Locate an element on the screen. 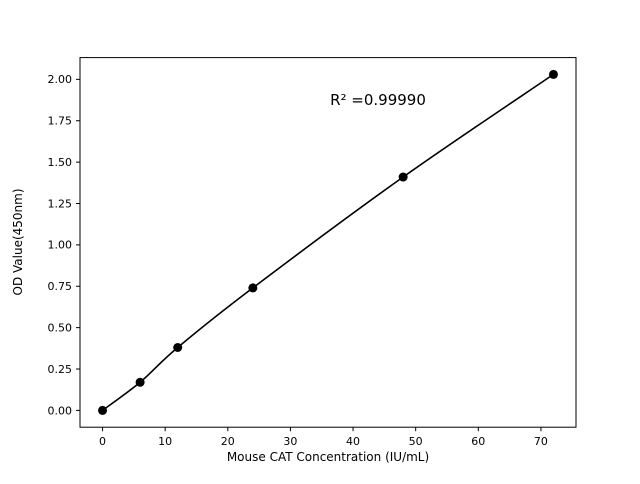 The height and width of the screenshot is (484, 640). y-tick-label: 1.50 is located at coordinates (60, 162).